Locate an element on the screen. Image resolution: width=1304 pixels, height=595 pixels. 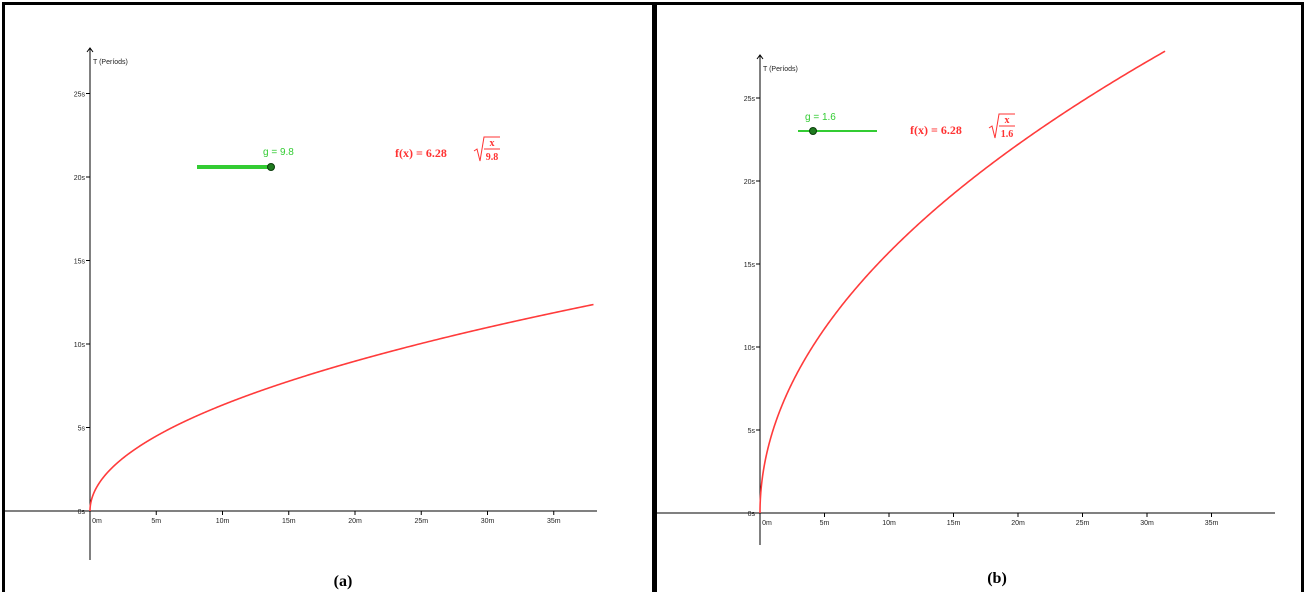
formula-denominator: 1.6 is located at coordinates (1007, 134).